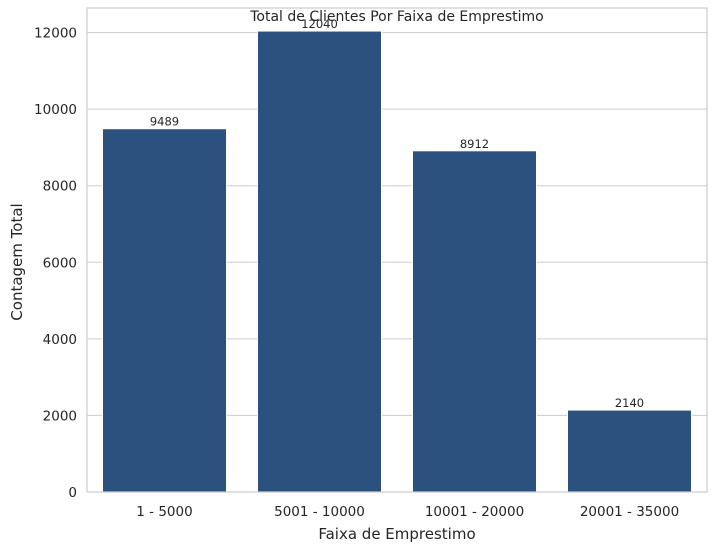  I want to click on x-tick-label: 5001 - 10000, so click(319, 512).